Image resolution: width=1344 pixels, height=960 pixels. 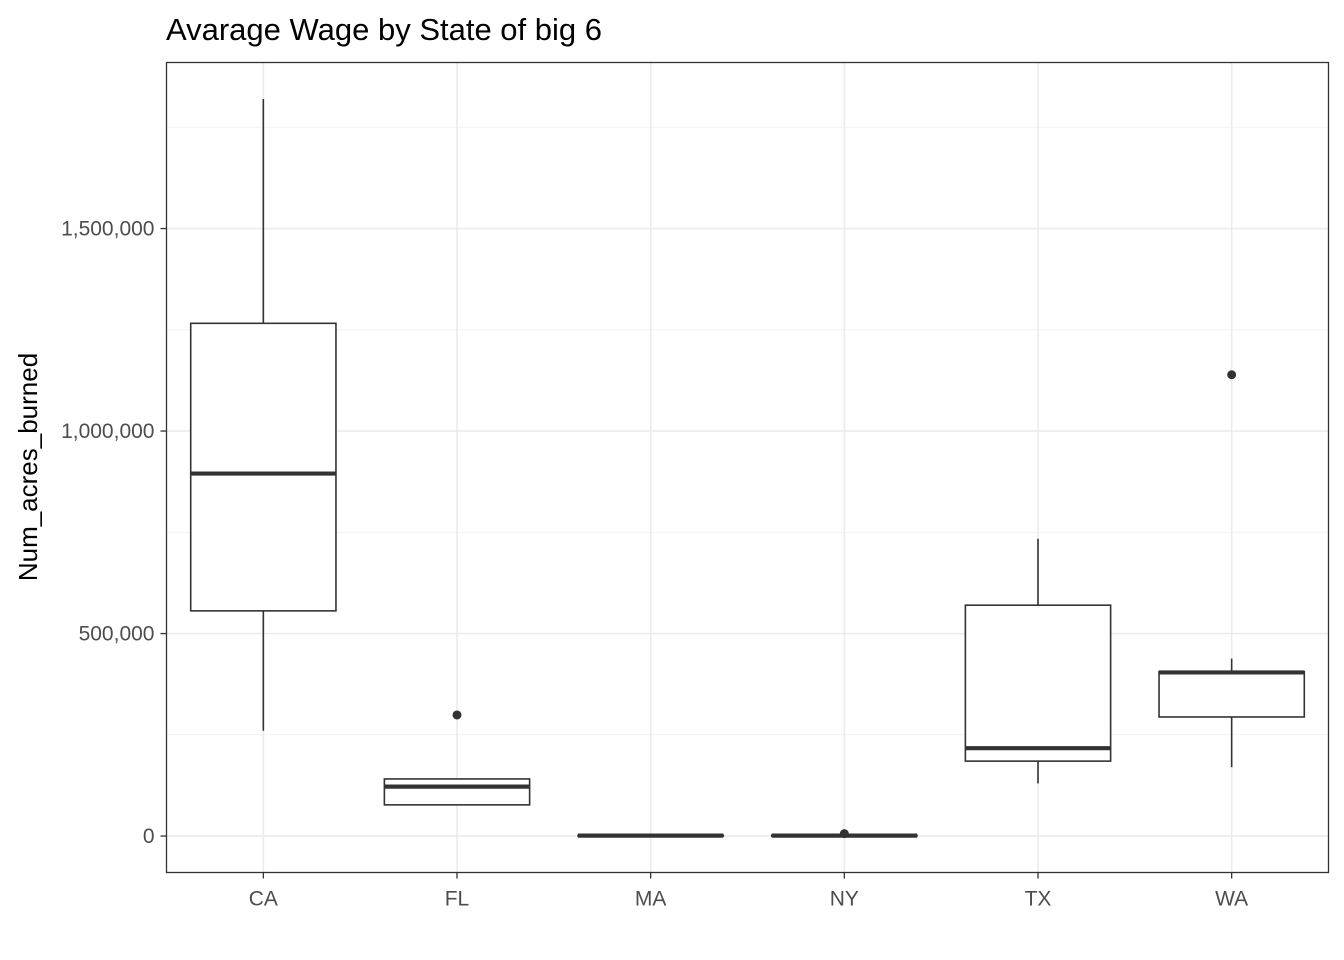 I want to click on y-tick-label: 500,000, so click(x=117, y=634).